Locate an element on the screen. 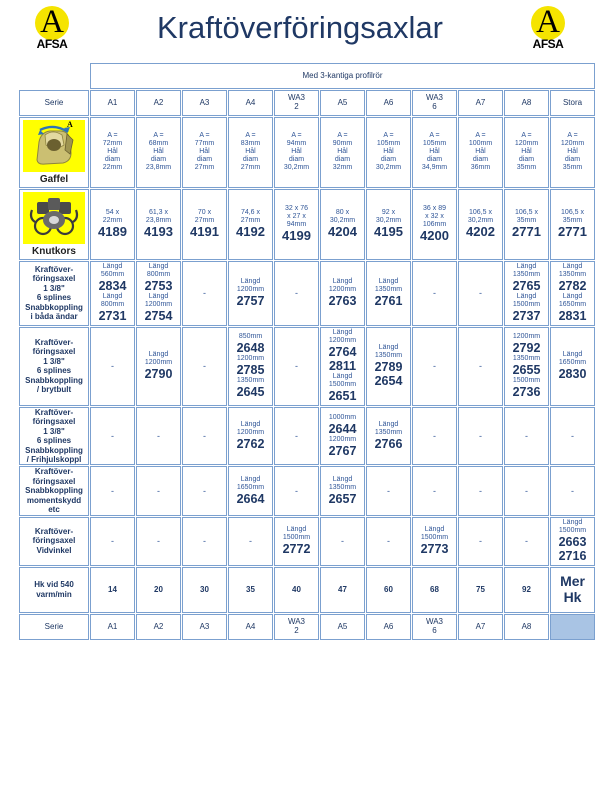 This screenshot has height=800, width=600. spec-line: 106,5 x is located at coordinates (572, 212).